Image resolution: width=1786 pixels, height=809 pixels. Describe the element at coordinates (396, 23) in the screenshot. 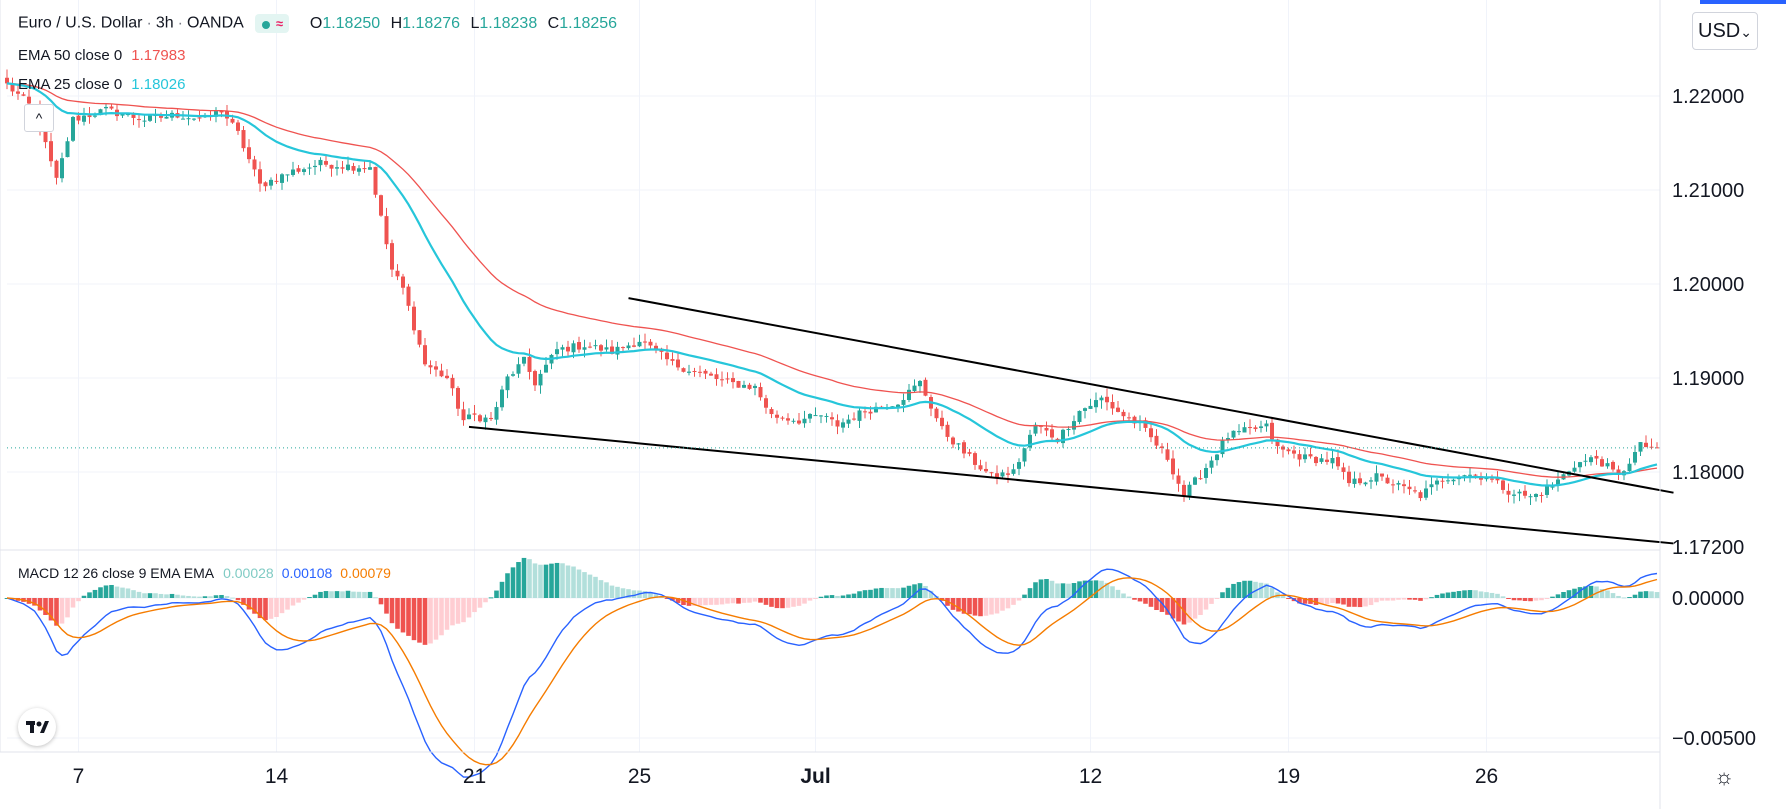

I see `high-label: H` at that location.